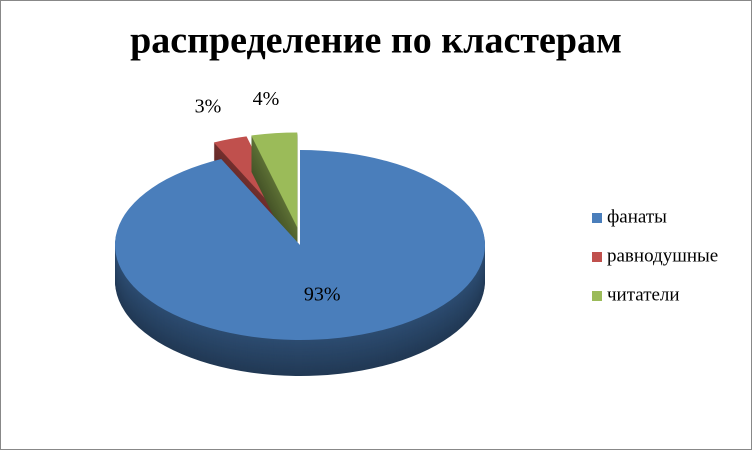 The width and height of the screenshot is (753, 451). I want to click on legend: фанаты равнодушные читатели, so click(655, 255).